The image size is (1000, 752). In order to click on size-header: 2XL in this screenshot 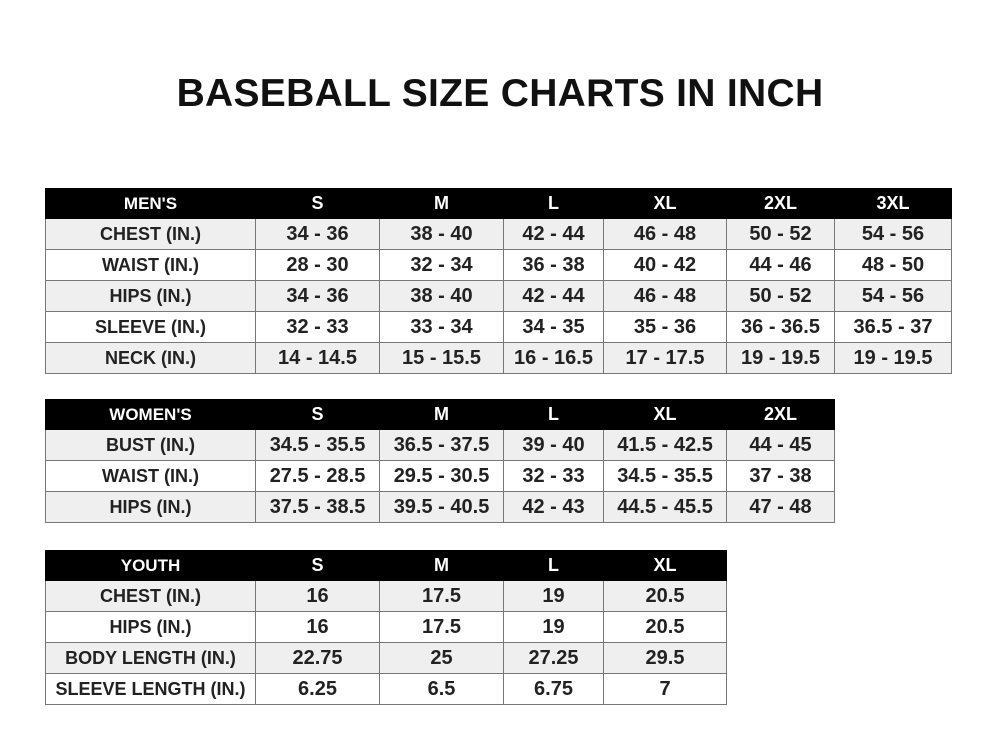, I will do `click(780, 414)`.